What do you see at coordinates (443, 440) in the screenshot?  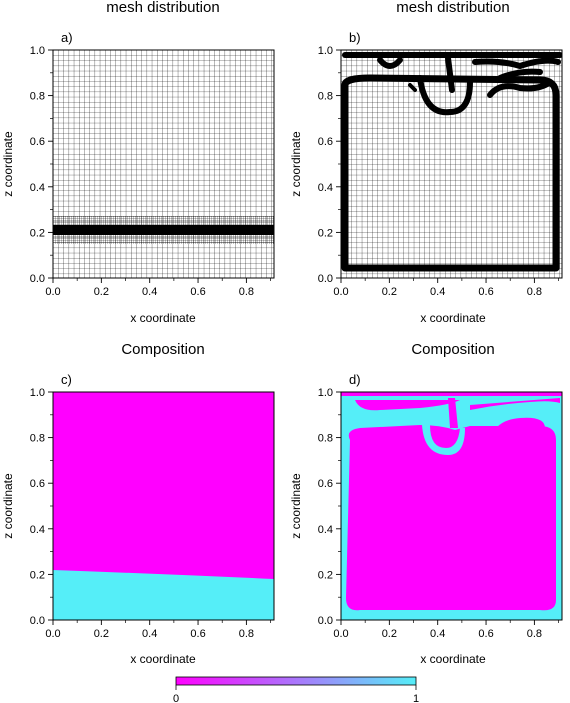 I see `plume-arc` at bounding box center [443, 440].